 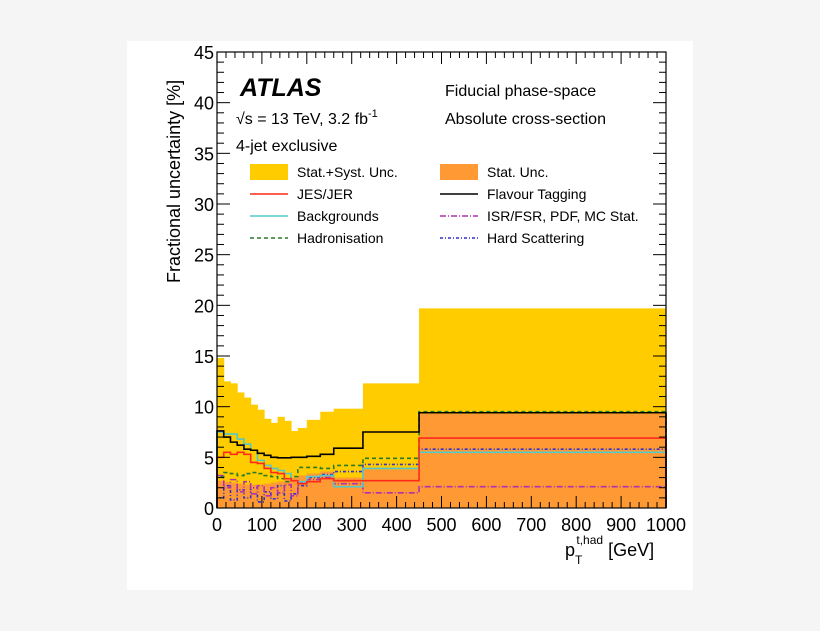 What do you see at coordinates (441, 525) in the screenshot?
I see `x-tick-label: 500` at bounding box center [441, 525].